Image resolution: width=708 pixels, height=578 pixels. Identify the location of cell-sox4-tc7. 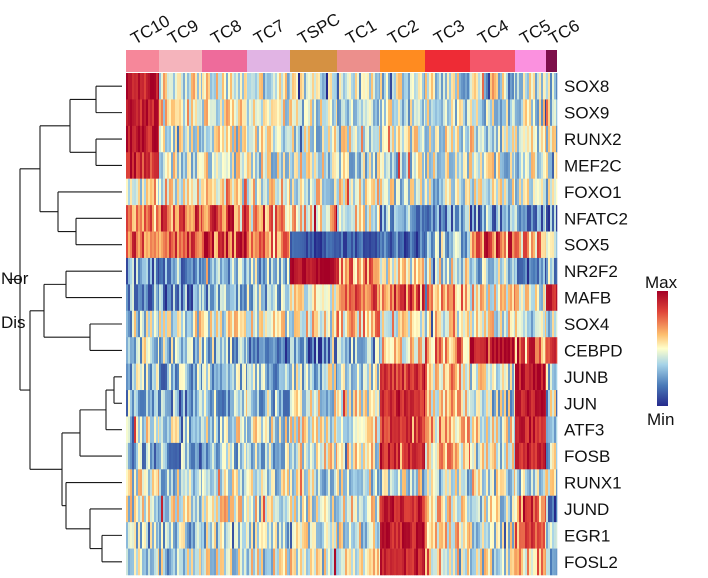
(278, 324).